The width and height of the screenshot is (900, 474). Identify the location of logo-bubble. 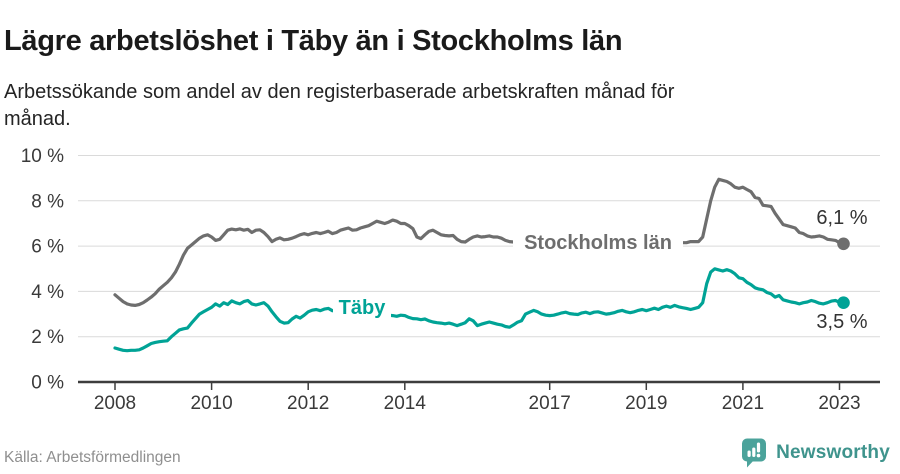
(754, 453).